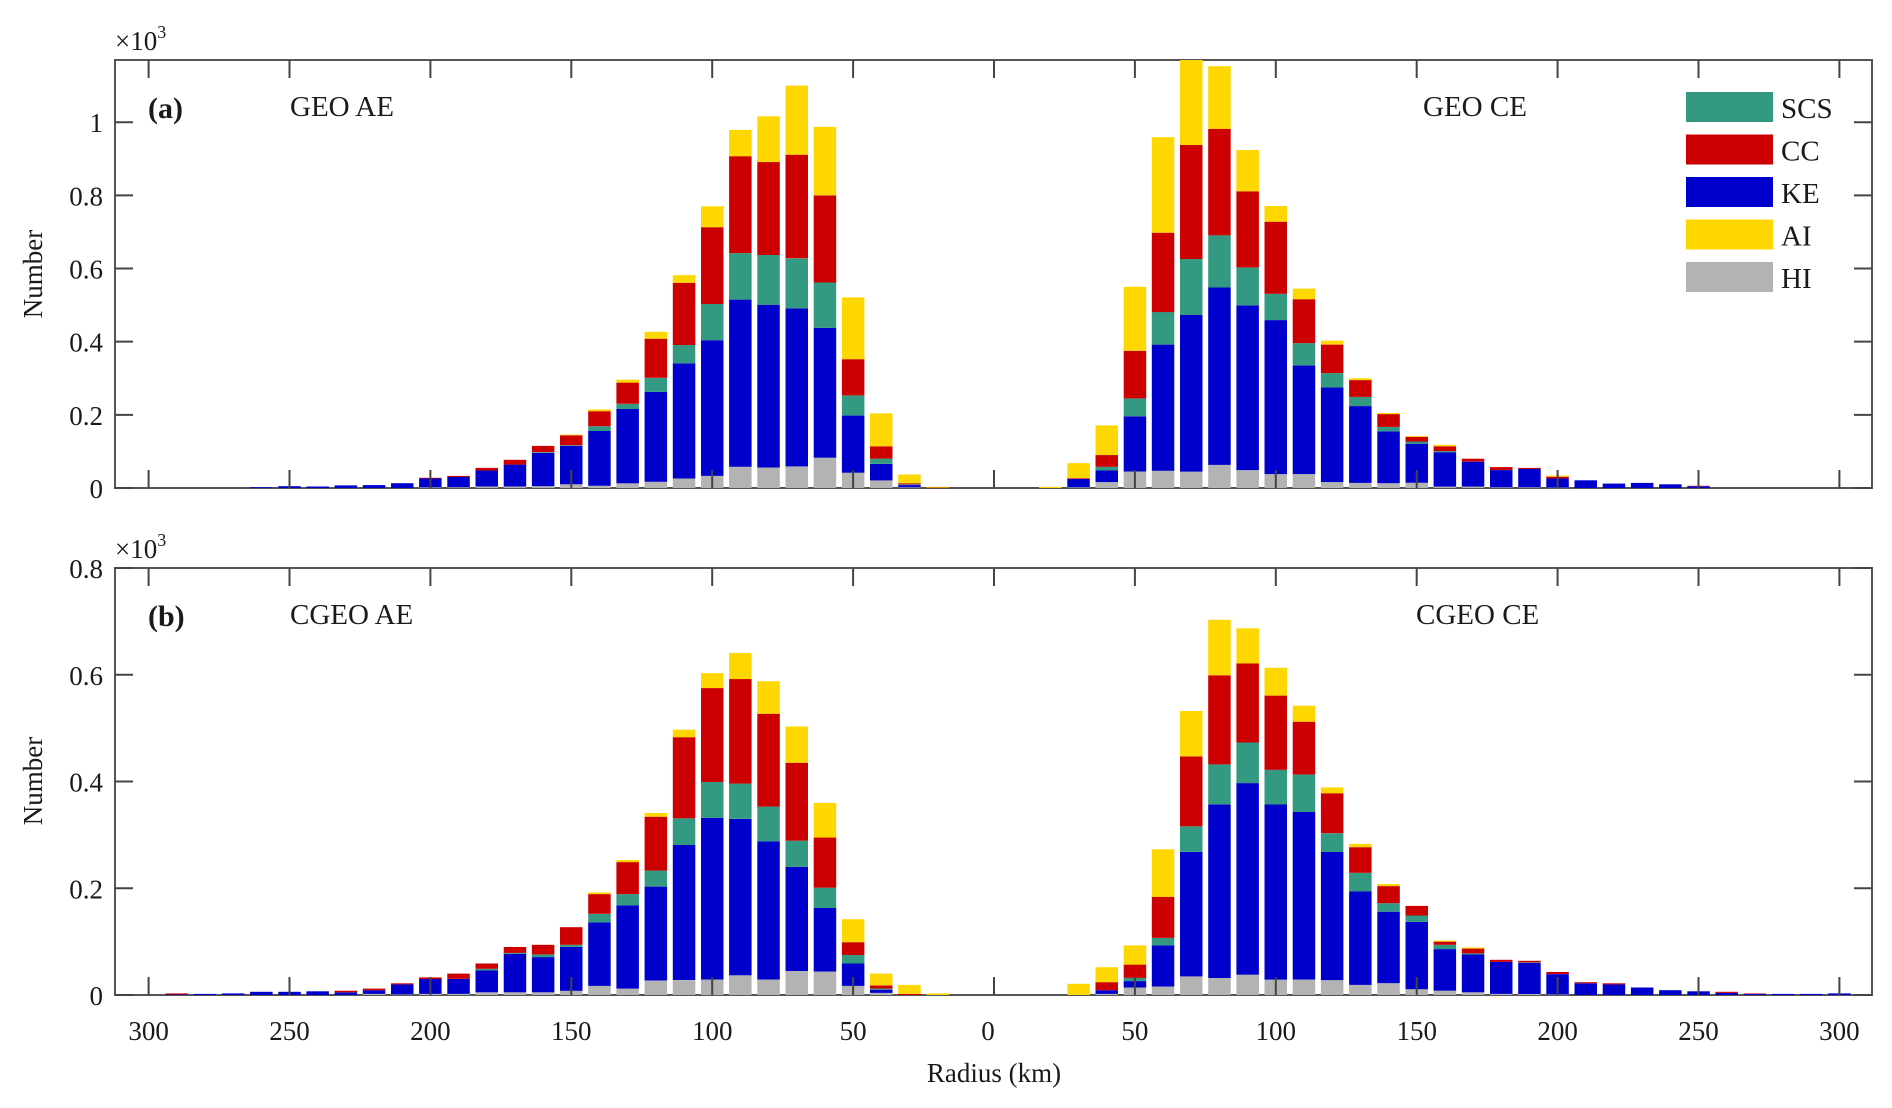 Image resolution: width=1892 pixels, height=1108 pixels. What do you see at coordinates (402, 994) in the screenshot?
I see `bar-hi-cgeo-ae-210km` at bounding box center [402, 994].